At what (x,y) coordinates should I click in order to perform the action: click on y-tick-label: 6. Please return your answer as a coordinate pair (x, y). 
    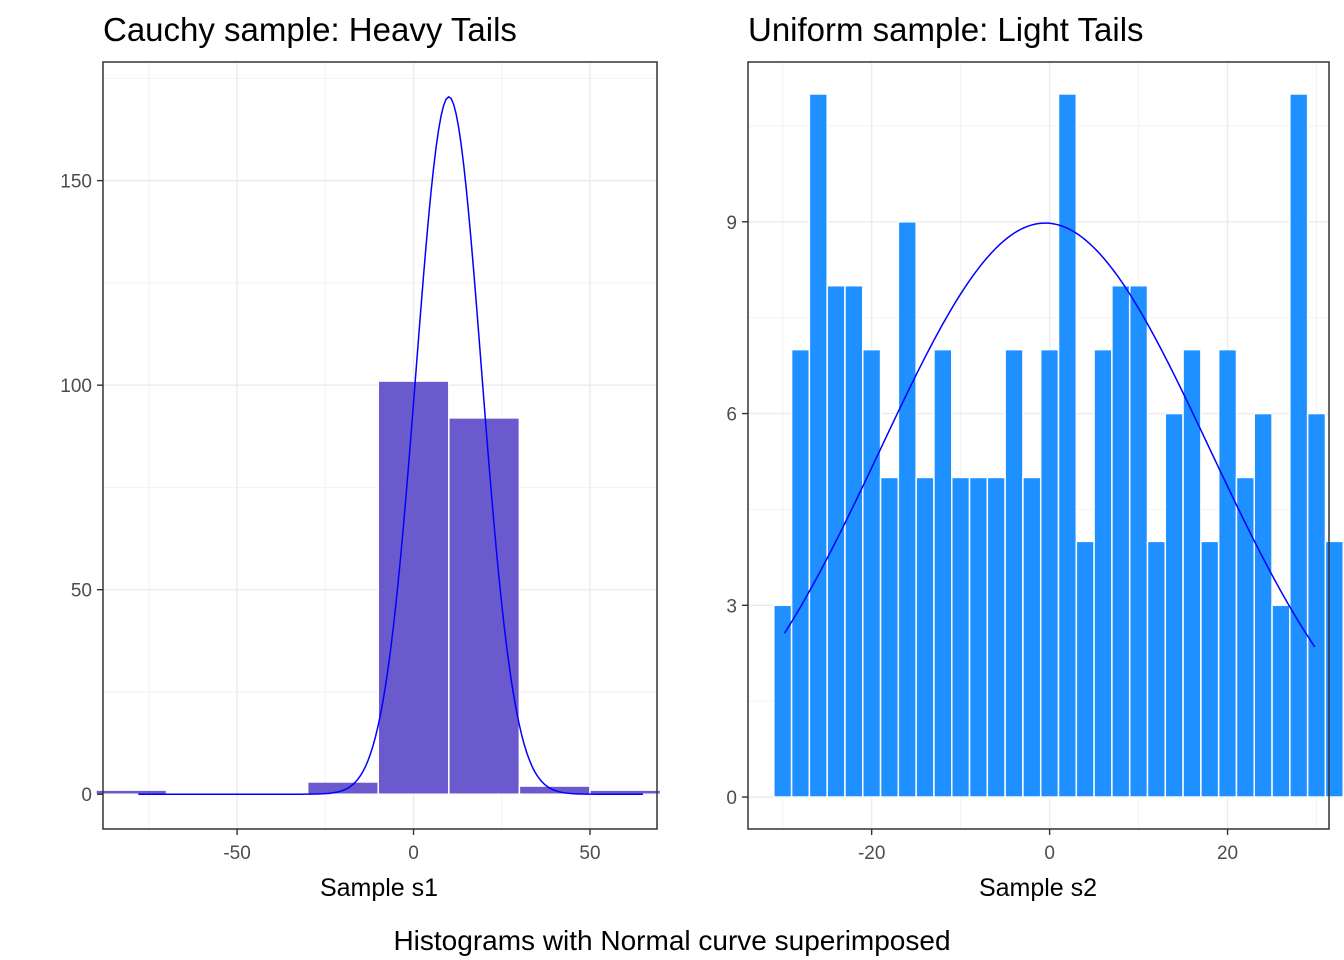
    Looking at the image, I should click on (731, 415).